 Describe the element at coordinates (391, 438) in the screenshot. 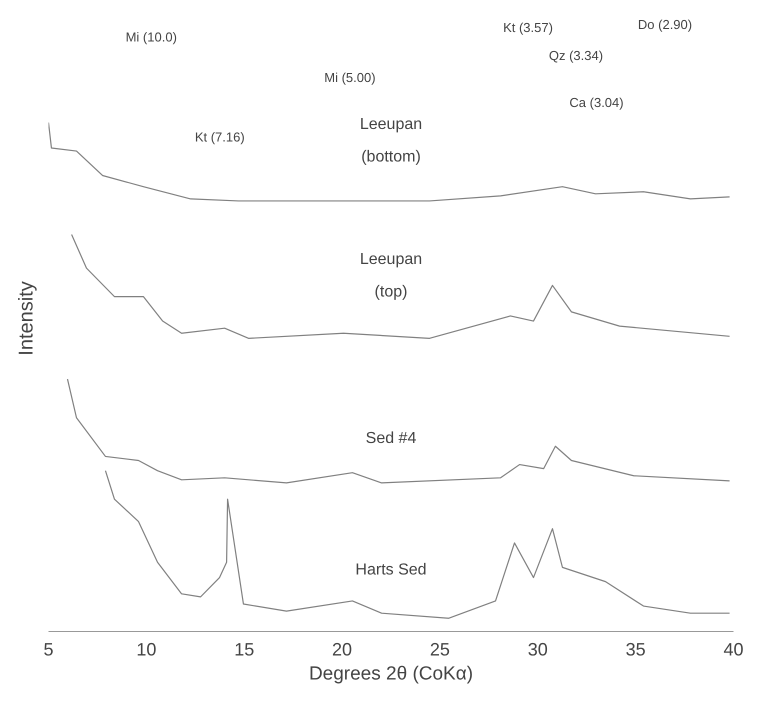

I see `series-label: Sed #4` at that location.